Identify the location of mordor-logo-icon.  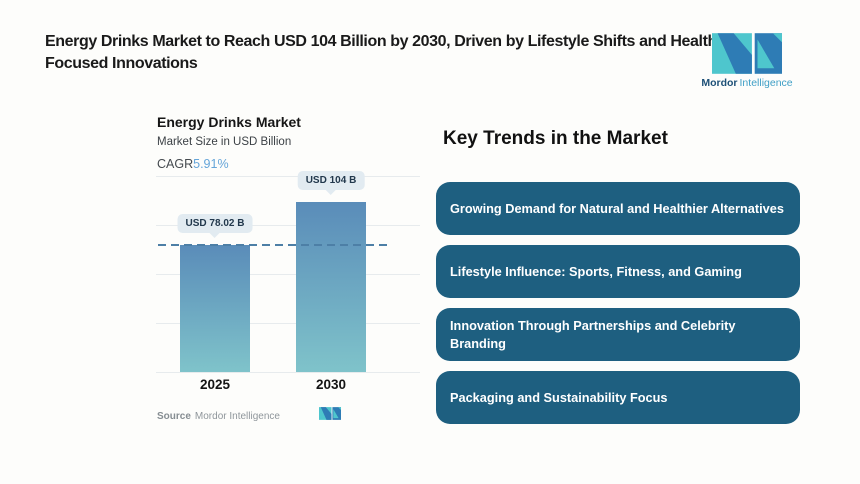
(747, 53).